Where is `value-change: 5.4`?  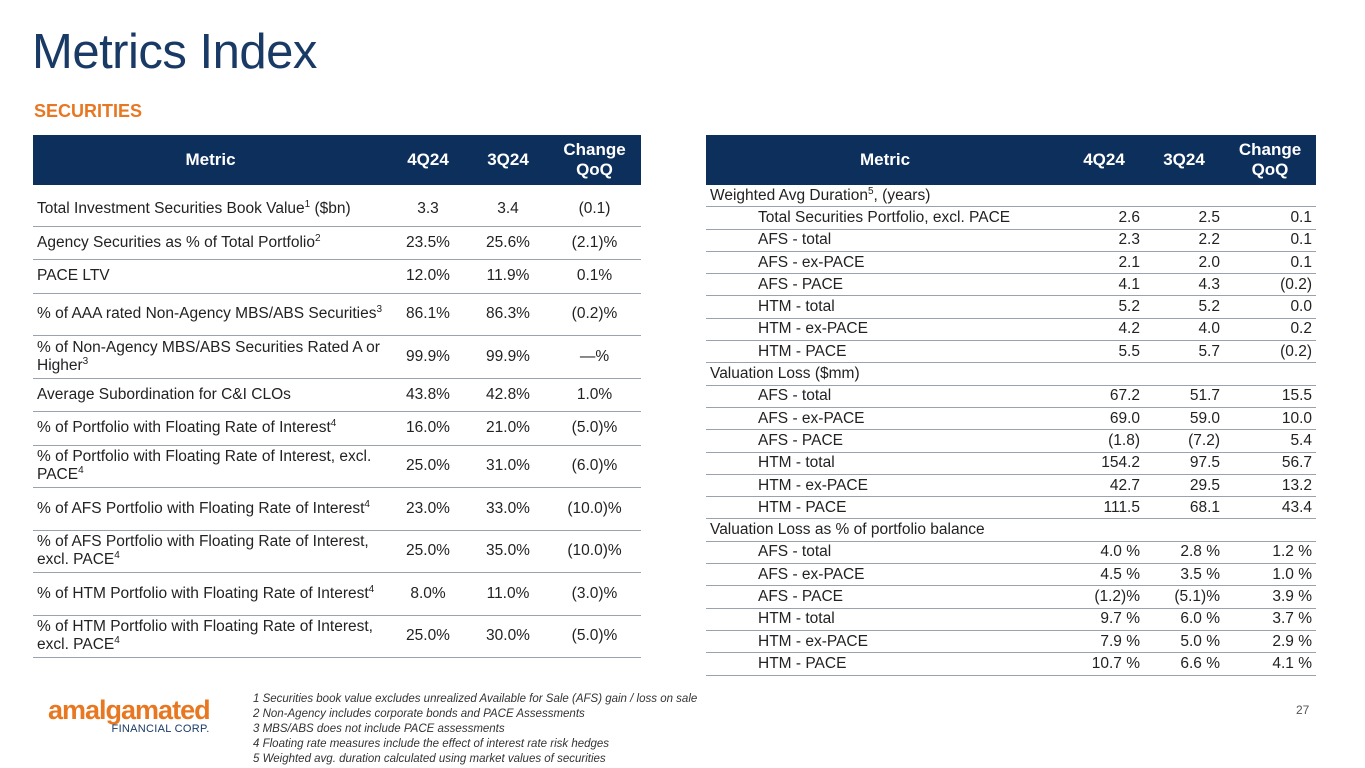 value-change: 5.4 is located at coordinates (1270, 441).